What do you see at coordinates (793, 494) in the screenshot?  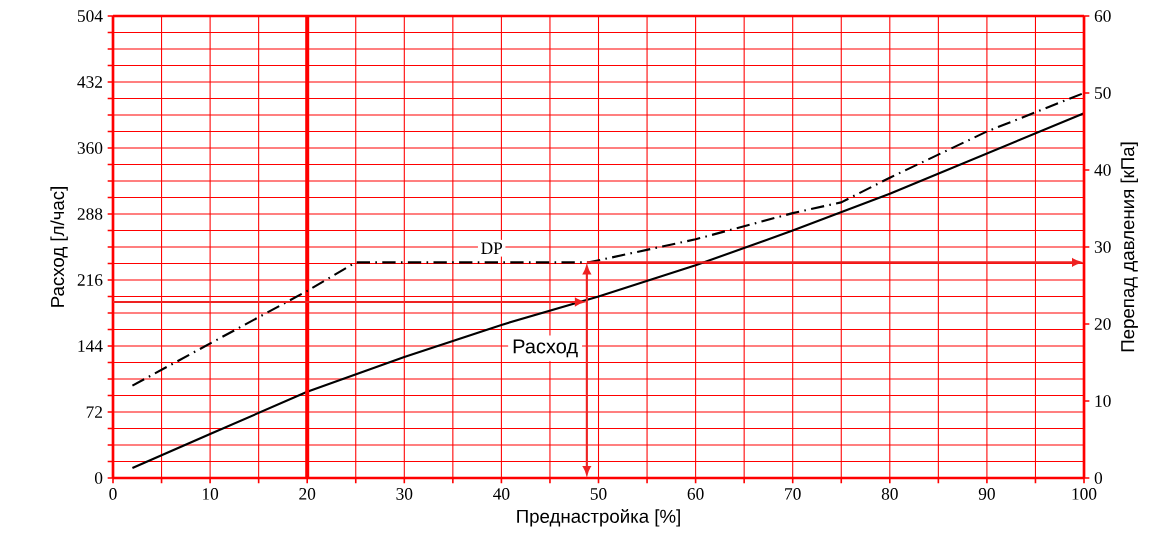 I see `x-tick-label: 70` at bounding box center [793, 494].